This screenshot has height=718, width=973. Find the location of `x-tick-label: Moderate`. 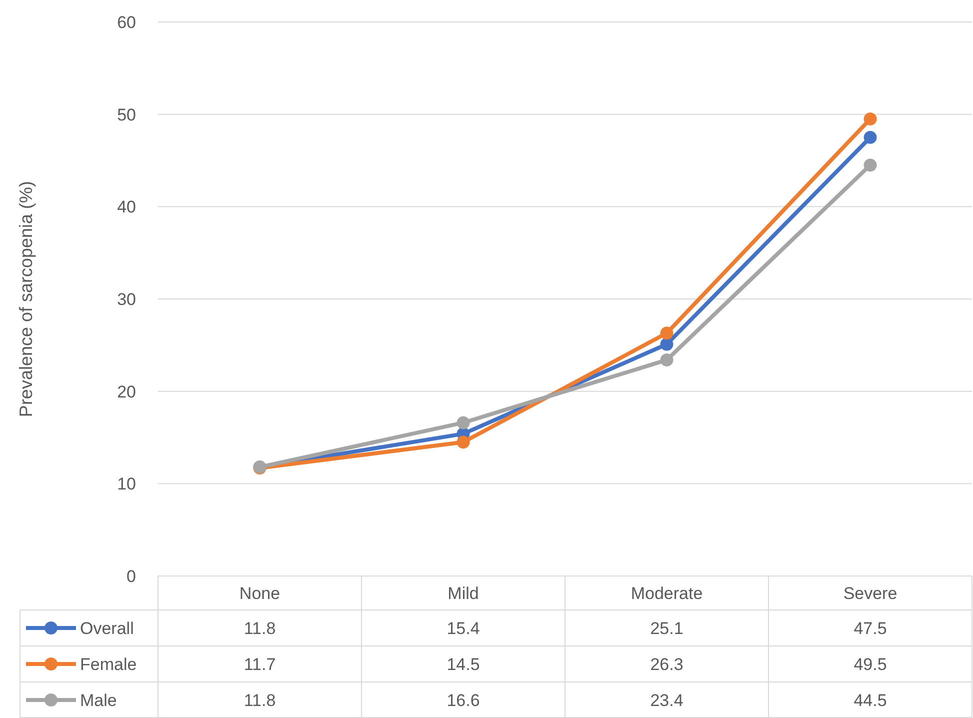

x-tick-label: Moderate is located at coordinates (666, 593).